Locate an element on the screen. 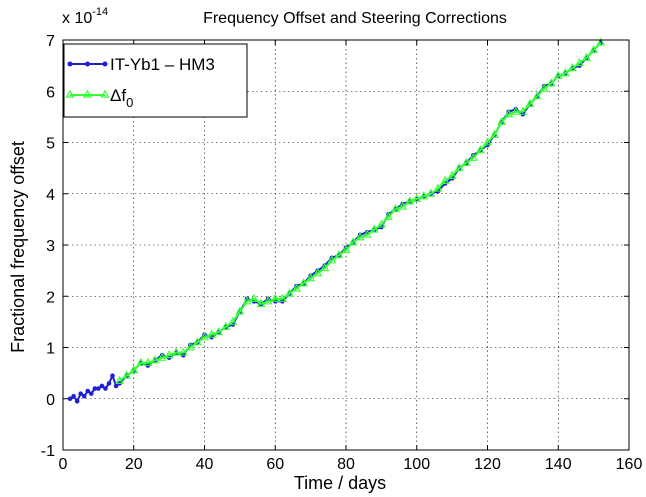  x-tick-label: 160 is located at coordinates (629, 464).